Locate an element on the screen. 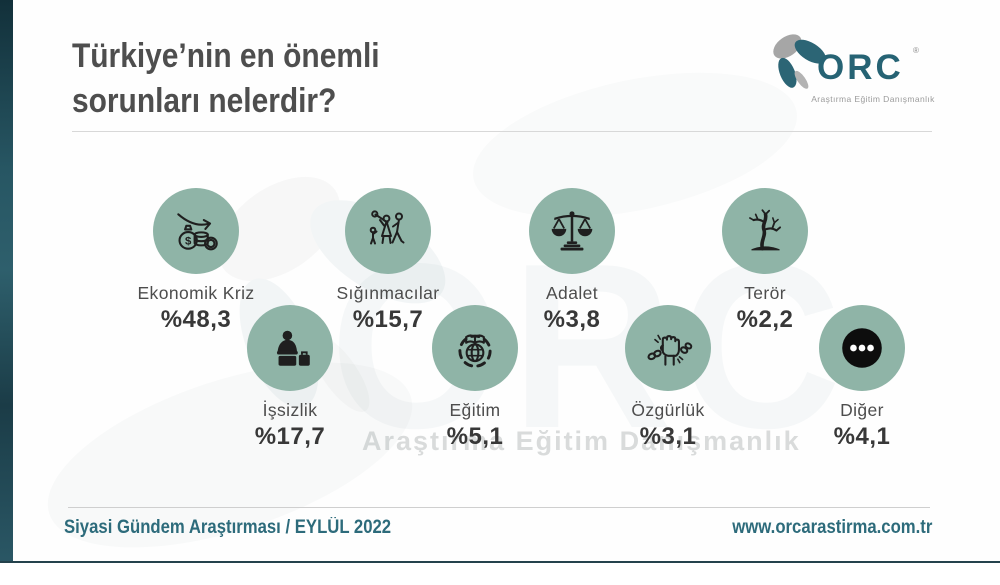  item-circle: $ is located at coordinates (196, 231).